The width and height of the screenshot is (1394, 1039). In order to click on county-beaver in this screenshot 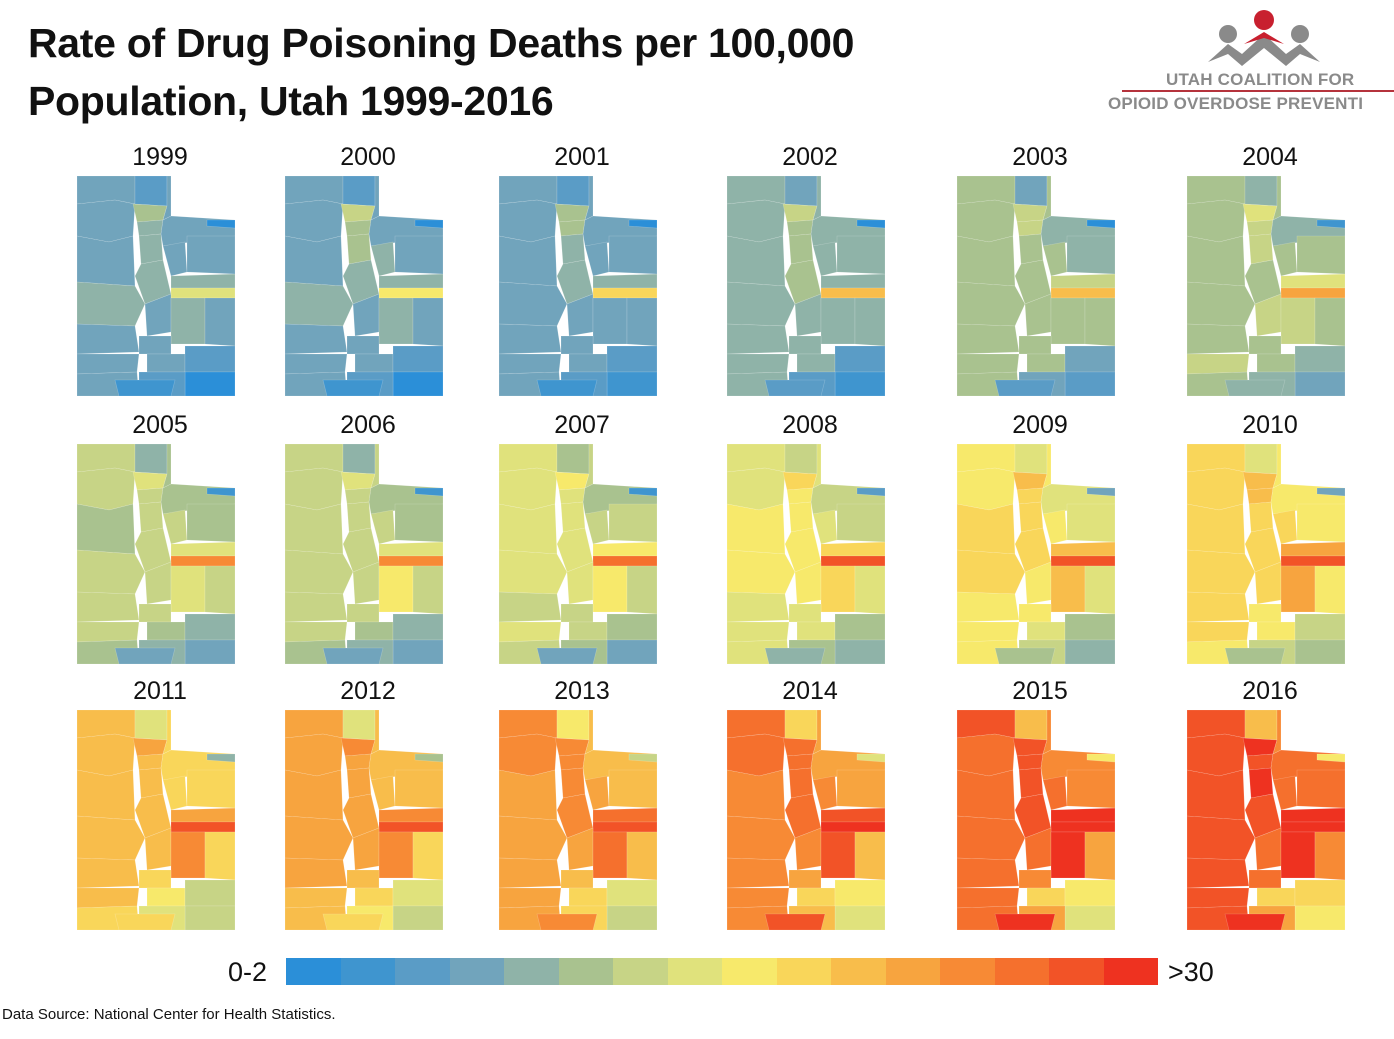, I will do `click(1218, 364)`.